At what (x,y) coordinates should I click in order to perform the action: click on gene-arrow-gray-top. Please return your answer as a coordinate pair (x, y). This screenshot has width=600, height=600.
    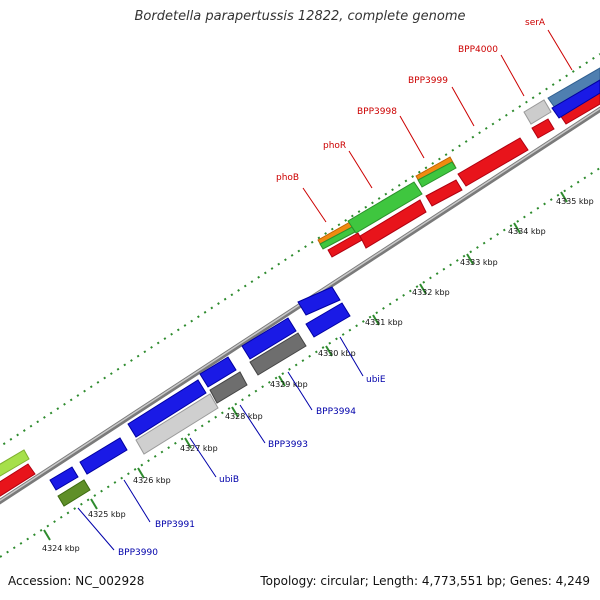
    Looking at the image, I should click on (537, 112).